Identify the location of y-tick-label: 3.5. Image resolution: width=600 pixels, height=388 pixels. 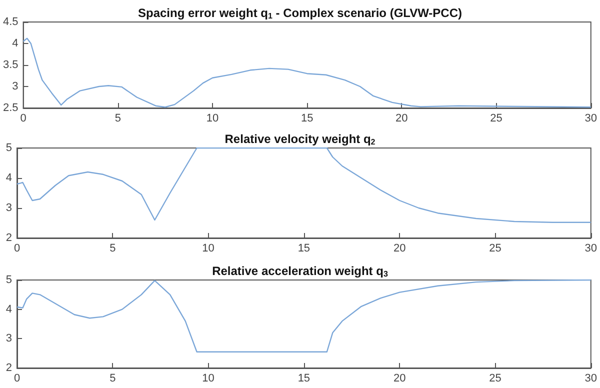
(10, 65).